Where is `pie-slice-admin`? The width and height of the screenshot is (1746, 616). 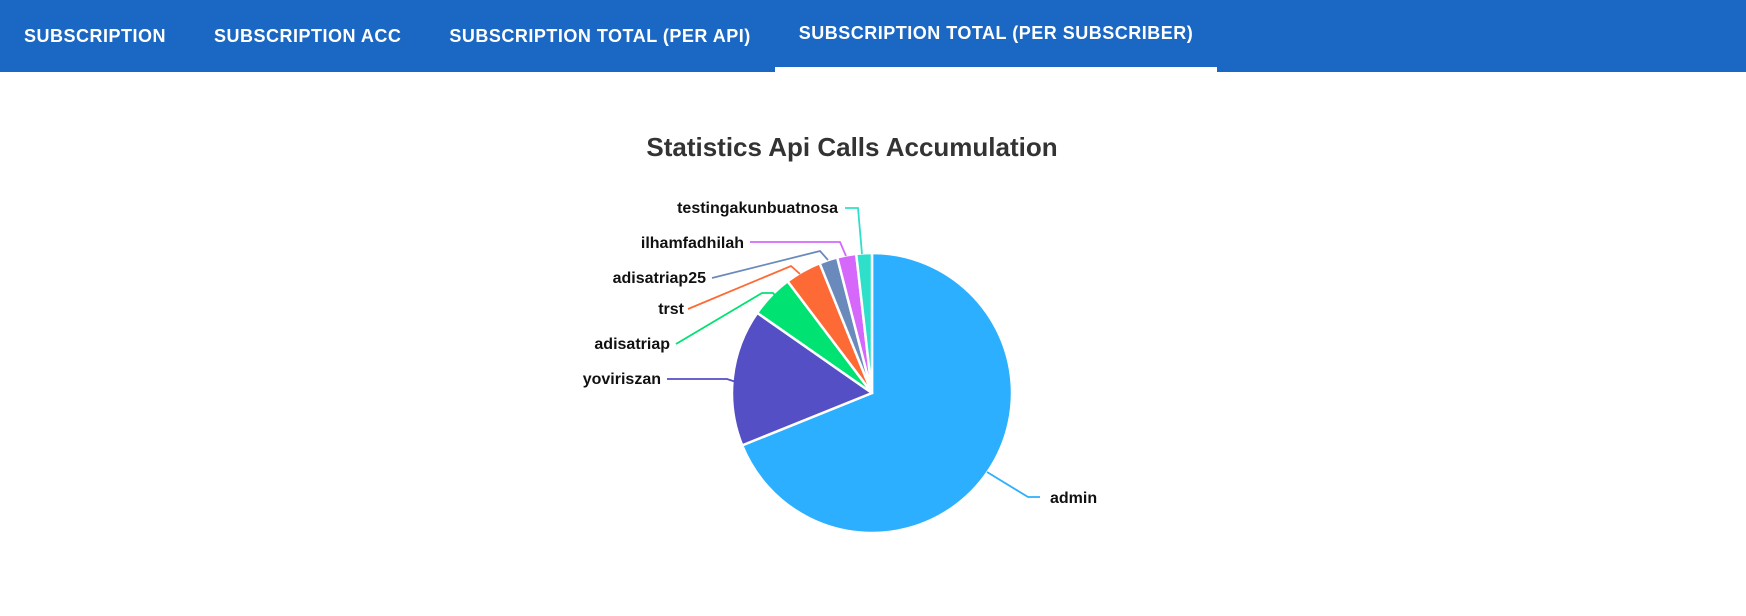 pie-slice-admin is located at coordinates (877, 393).